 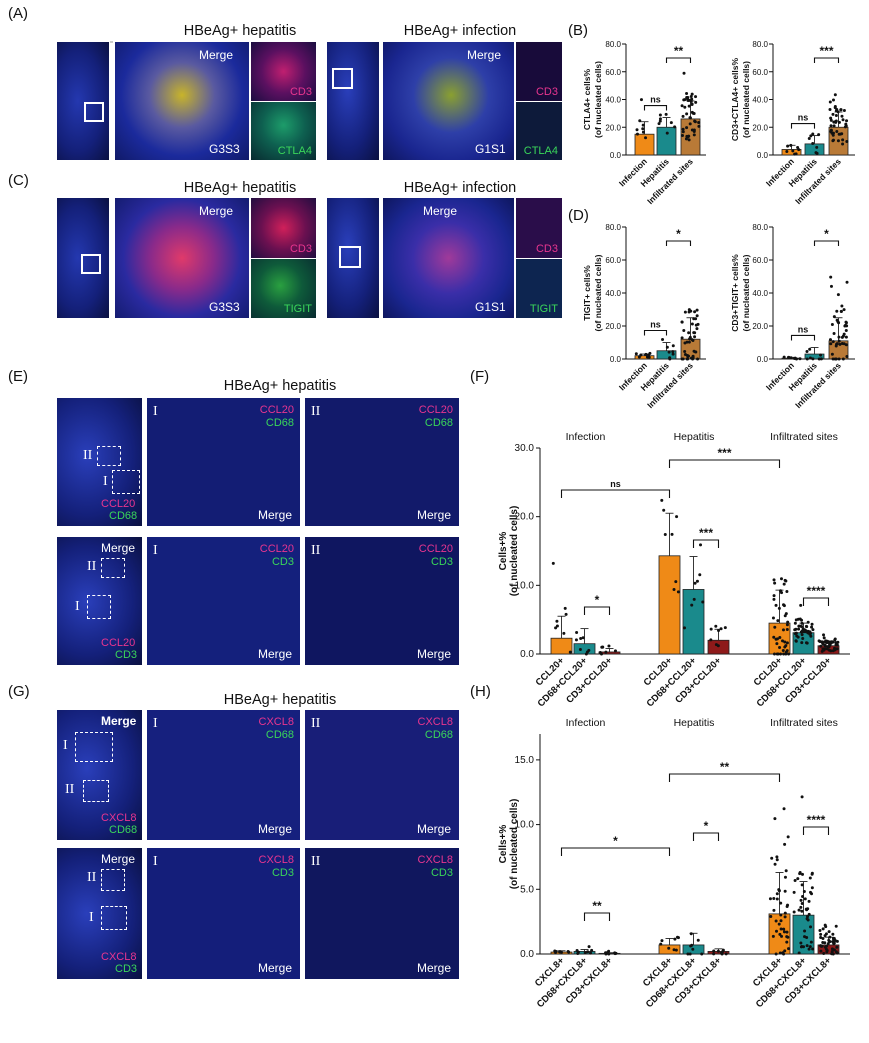 I want to click on micrograph-a-merge-left: Merge G3S3, so click(x=182, y=101).